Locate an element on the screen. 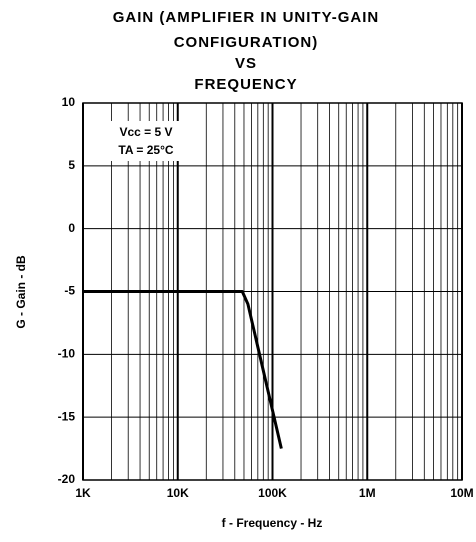 The height and width of the screenshot is (542, 476). y-tick-label: 0 is located at coordinates (71, 228).